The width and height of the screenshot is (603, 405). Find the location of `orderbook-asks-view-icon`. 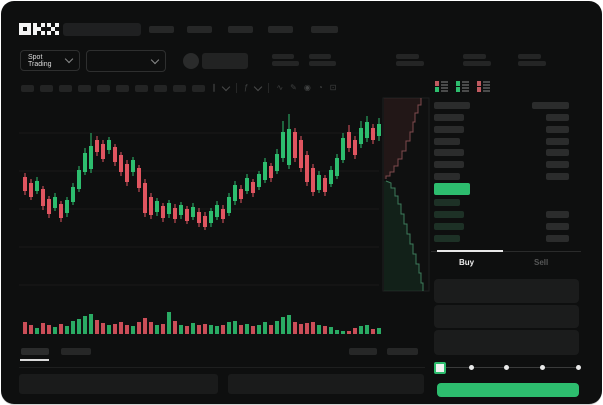

orderbook-asks-view-icon is located at coordinates (483, 86).